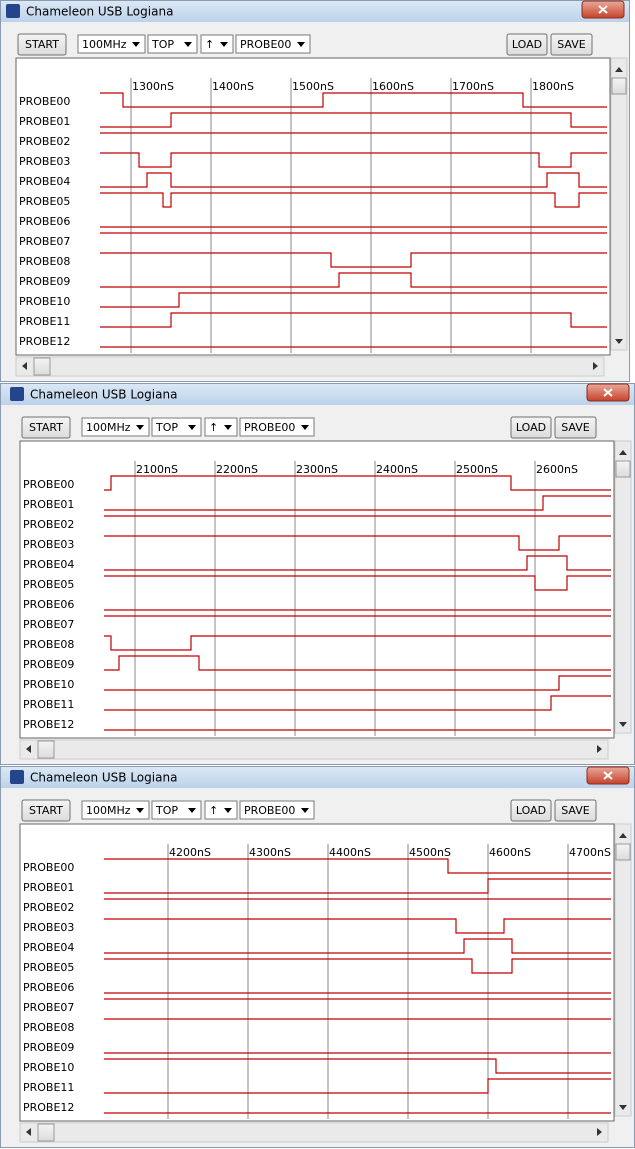  I want to click on time-label: 2400nS, so click(397, 469).